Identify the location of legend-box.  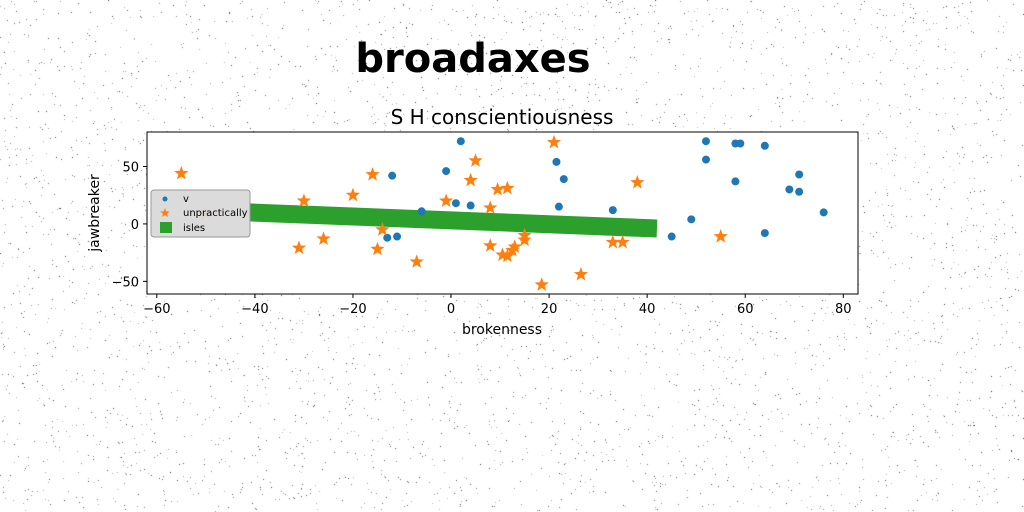
(200, 213).